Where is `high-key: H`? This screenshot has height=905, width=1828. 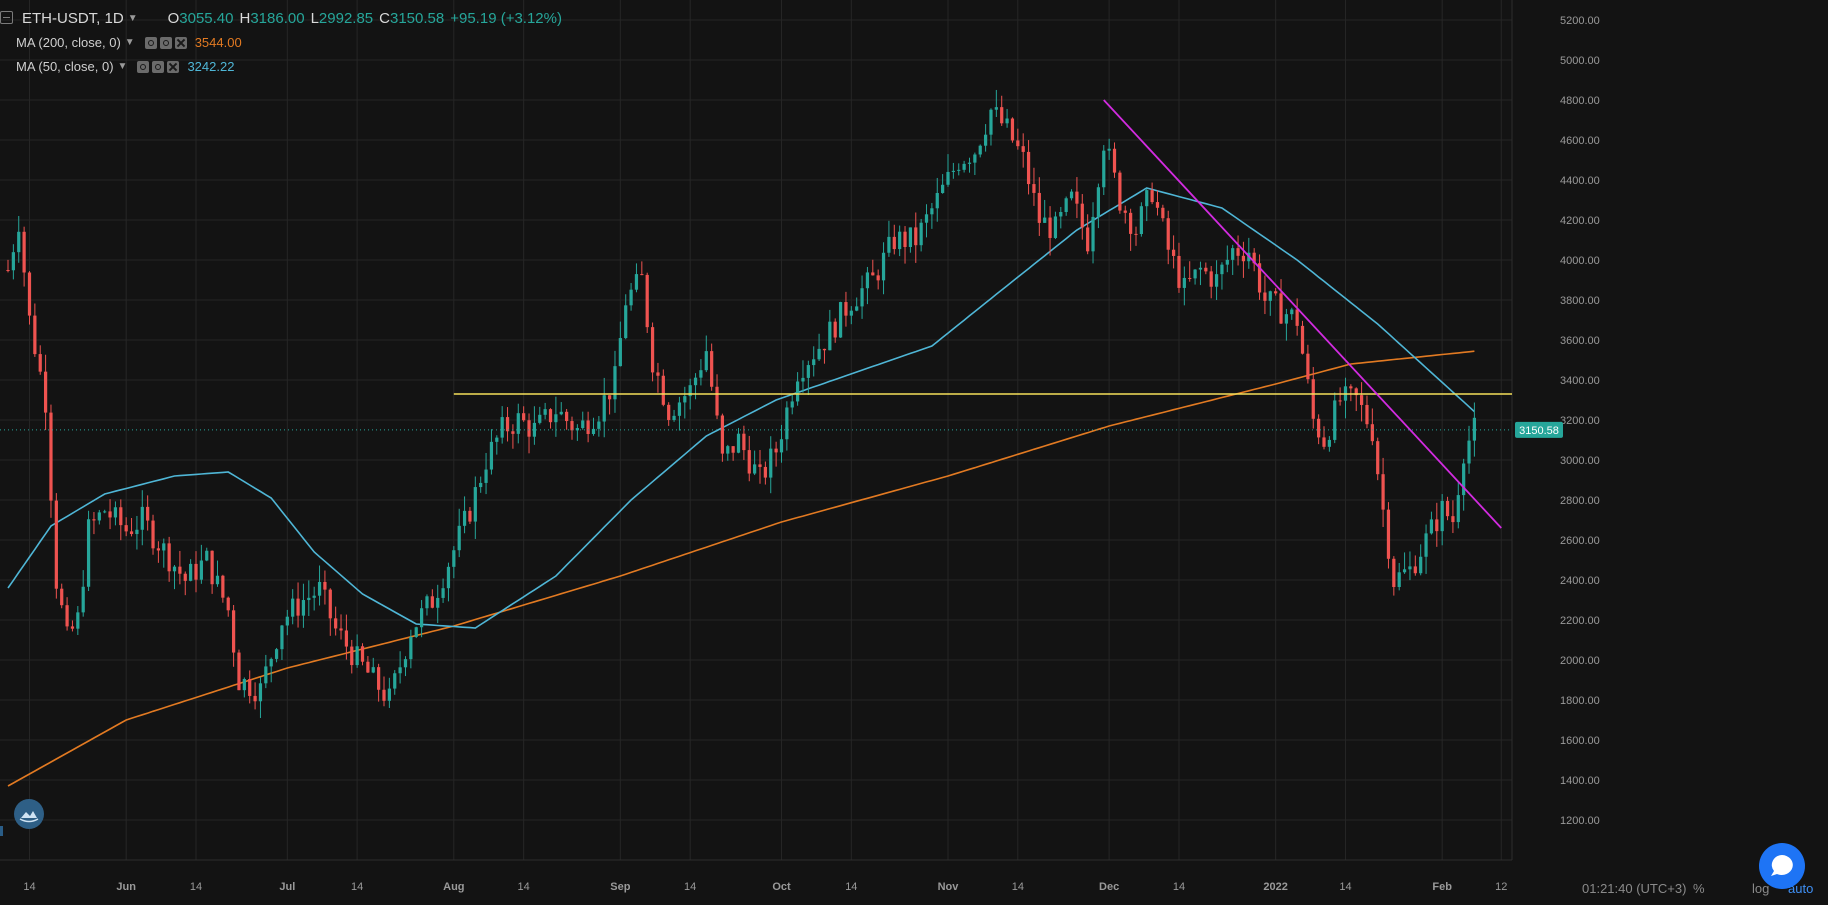 high-key: H is located at coordinates (245, 18).